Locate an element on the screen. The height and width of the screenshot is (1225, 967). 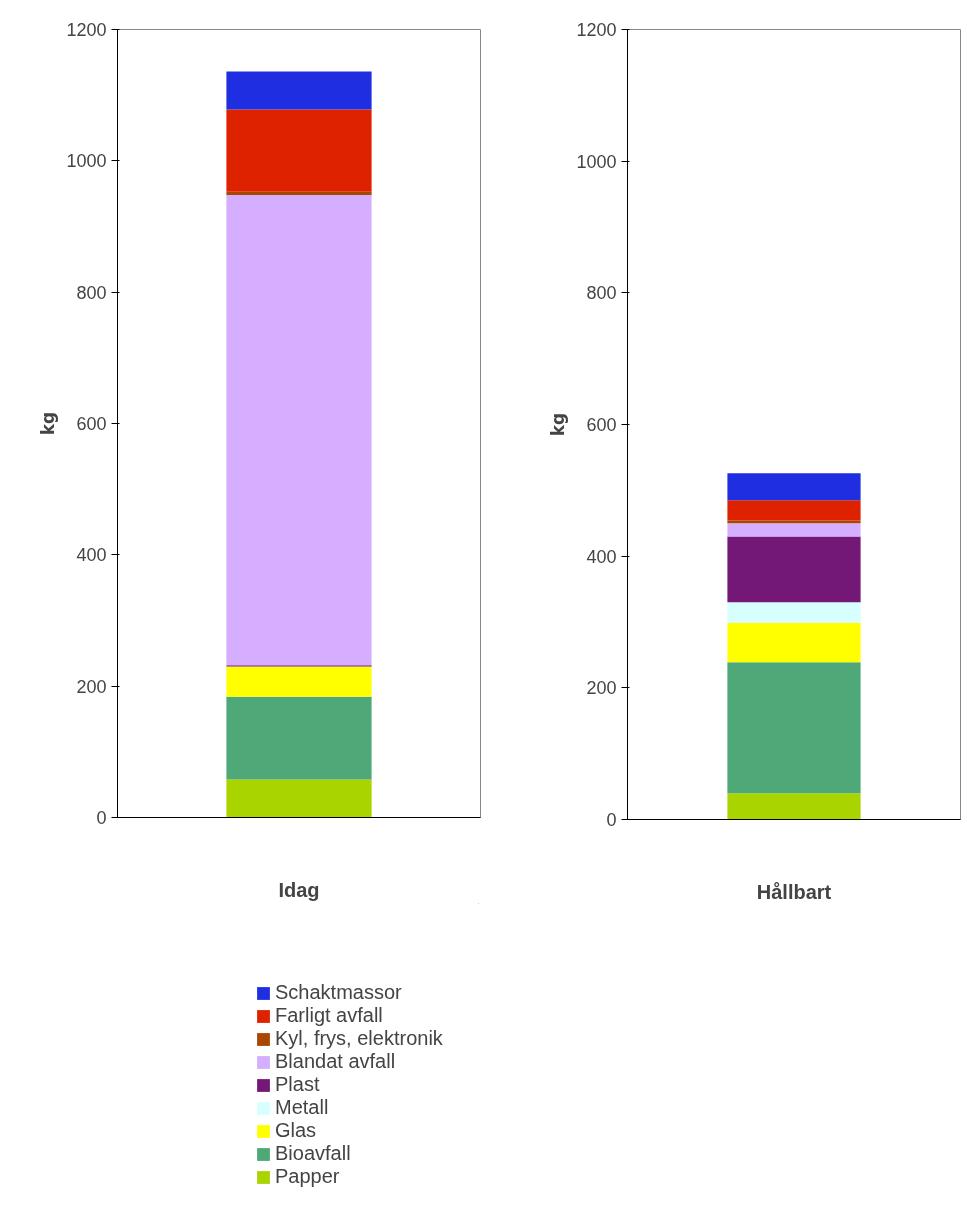
legend-label: Farligt avfall is located at coordinates (329, 1015).